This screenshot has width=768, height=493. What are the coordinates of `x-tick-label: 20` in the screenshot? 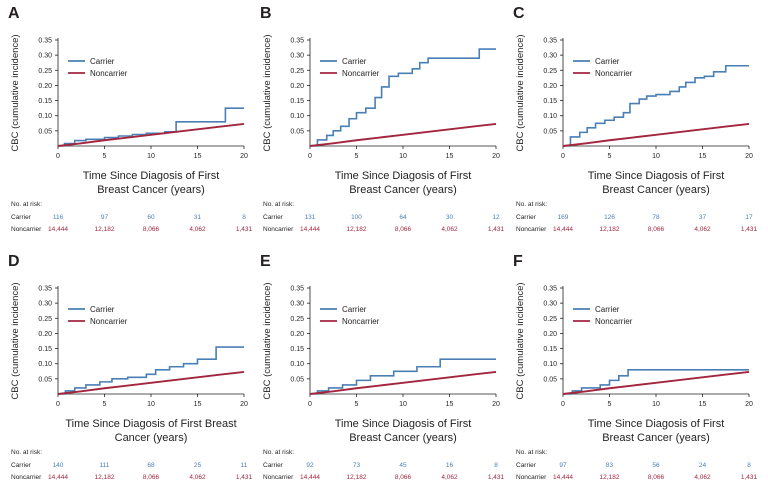 It's located at (496, 156).